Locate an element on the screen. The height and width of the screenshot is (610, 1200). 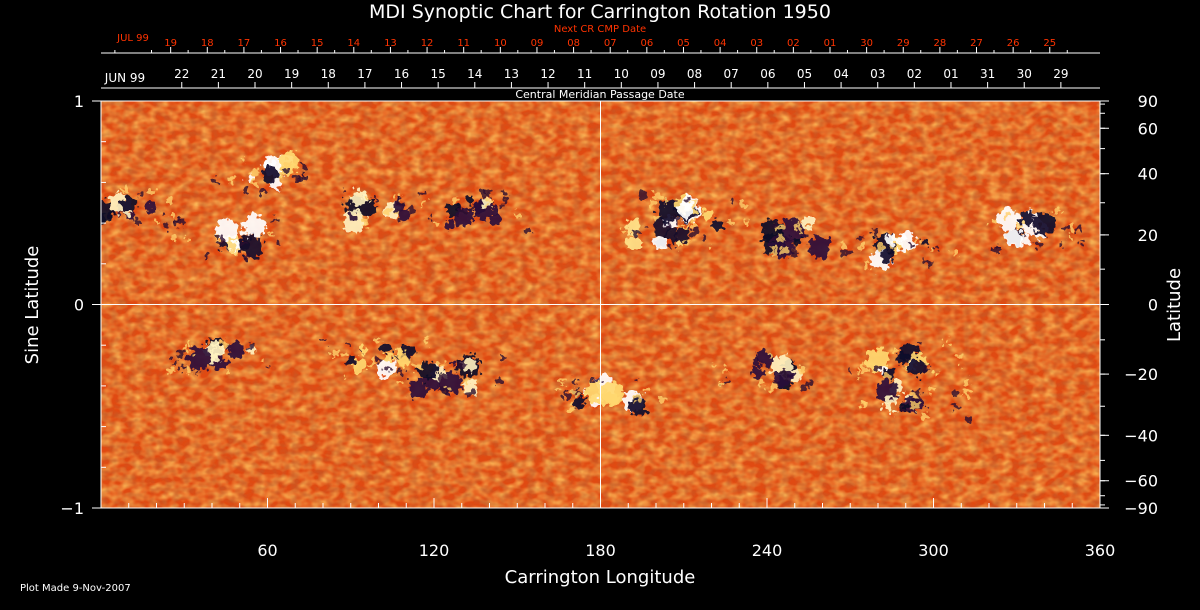
next-cr-tick-label: 09 is located at coordinates (537, 43).